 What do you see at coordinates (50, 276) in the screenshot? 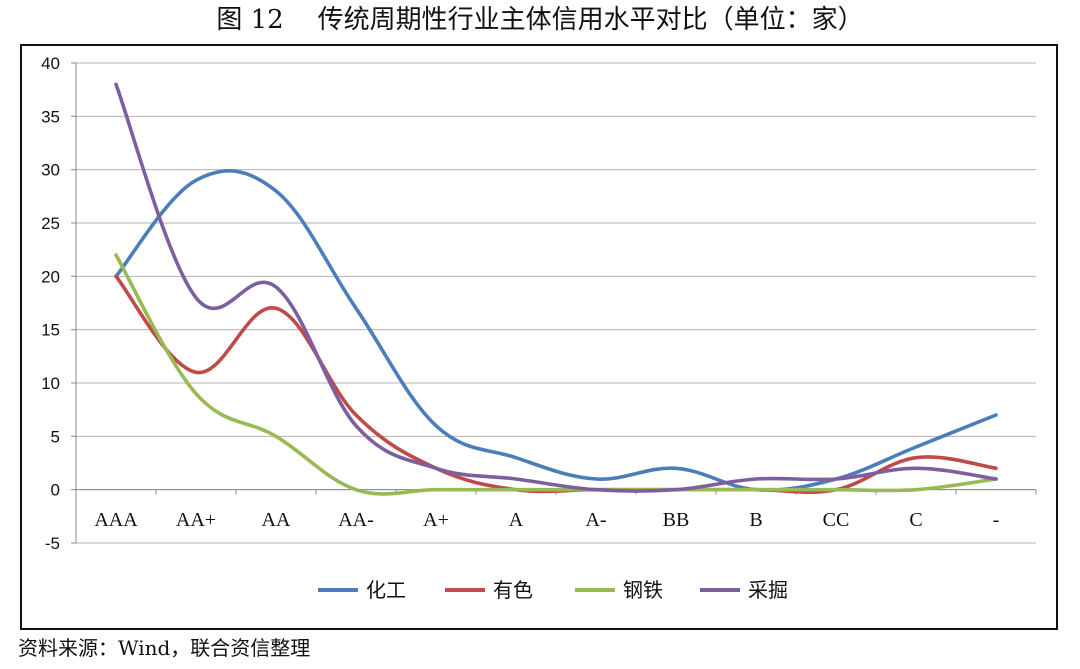
I see `y-tick-label: 20` at bounding box center [50, 276].